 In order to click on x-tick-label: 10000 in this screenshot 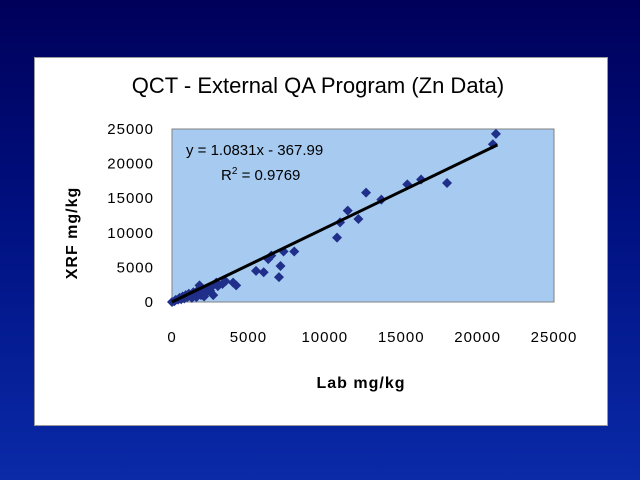, I will do `click(324, 337)`.